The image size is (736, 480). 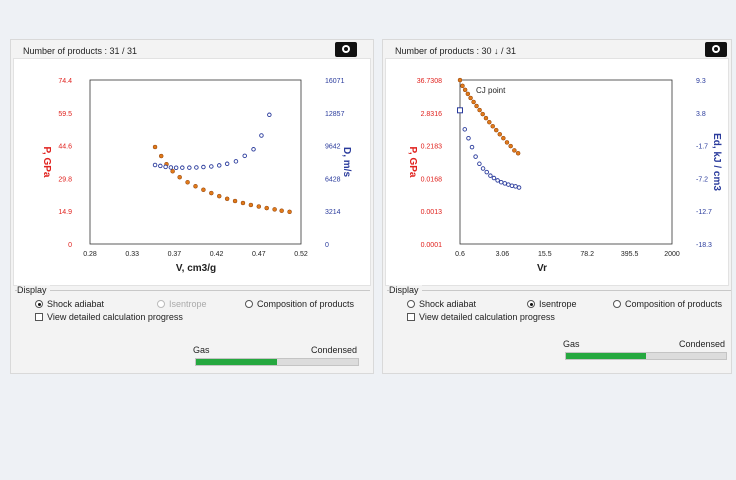 What do you see at coordinates (702, 344) in the screenshot?
I see `condensed-label: Condensed` at bounding box center [702, 344].